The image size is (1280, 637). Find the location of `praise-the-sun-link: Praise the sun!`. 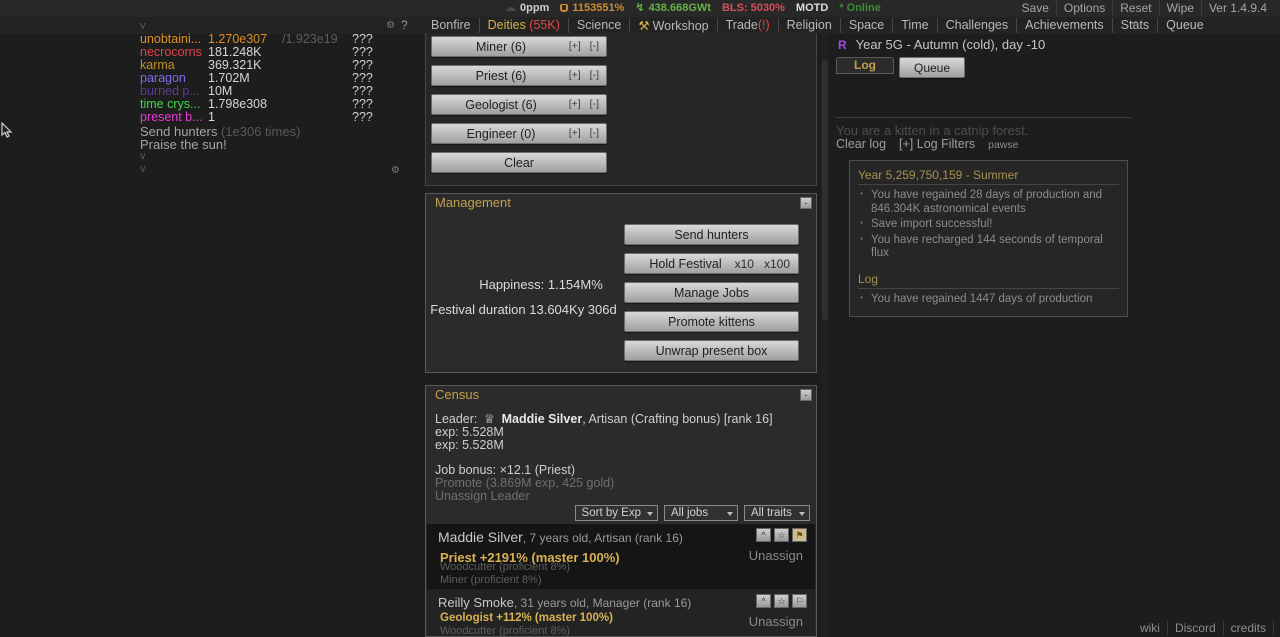

praise-the-sun-link: Praise the sun! is located at coordinates (183, 144).